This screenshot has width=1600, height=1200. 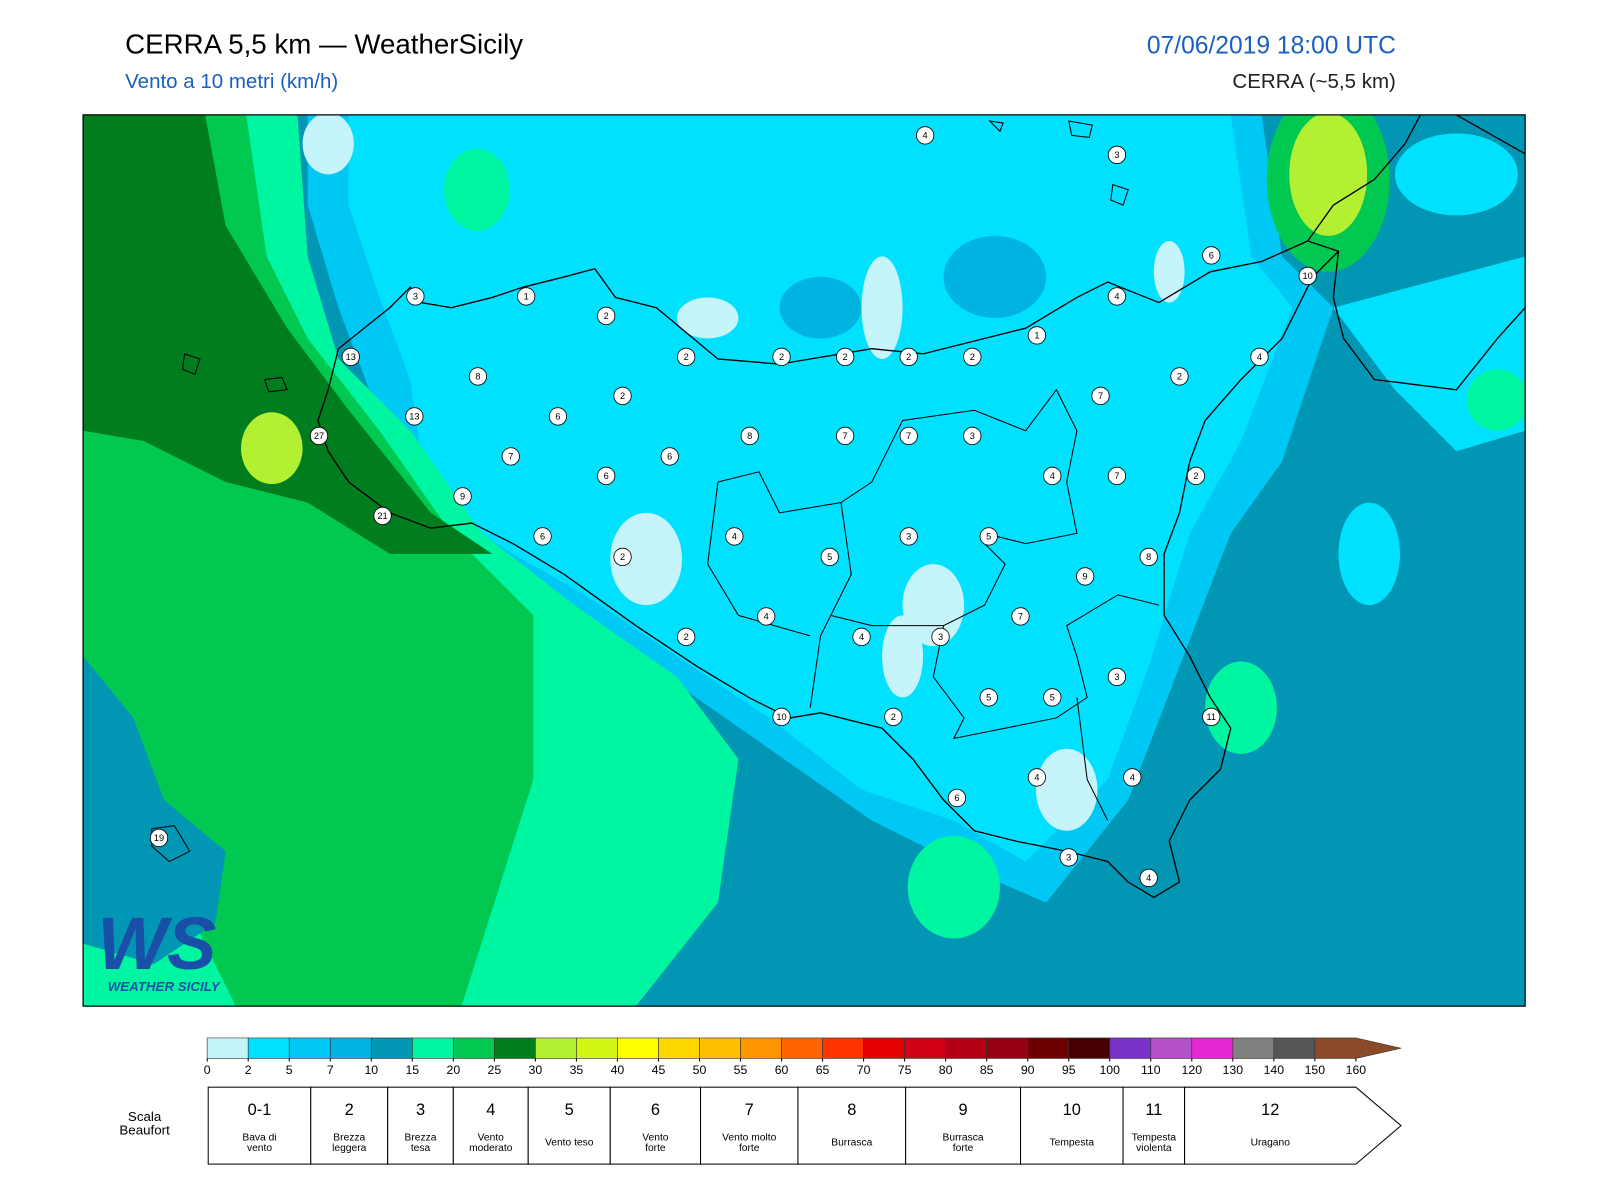 I want to click on colorbar-tick-label: 95, so click(x=1069, y=1070).